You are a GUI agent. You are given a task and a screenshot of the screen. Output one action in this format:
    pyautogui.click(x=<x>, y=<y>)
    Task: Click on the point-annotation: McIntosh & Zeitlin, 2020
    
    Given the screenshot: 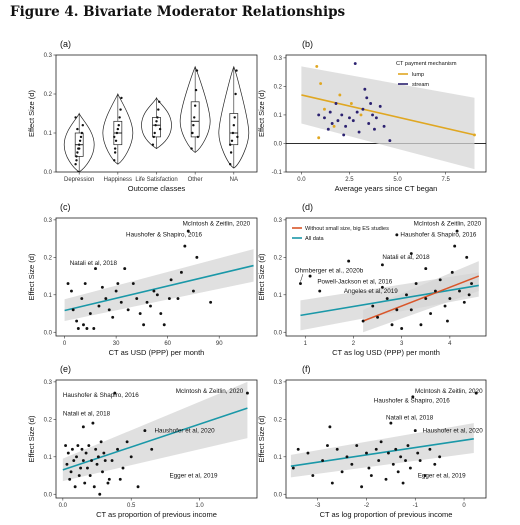 What is the action you would take?
    pyautogui.click(x=449, y=391)
    